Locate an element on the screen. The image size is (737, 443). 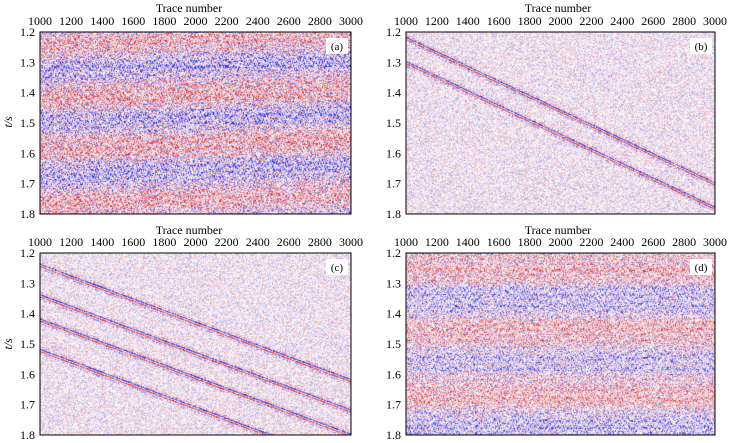
panel-tag: (c) is located at coordinates (337, 268).